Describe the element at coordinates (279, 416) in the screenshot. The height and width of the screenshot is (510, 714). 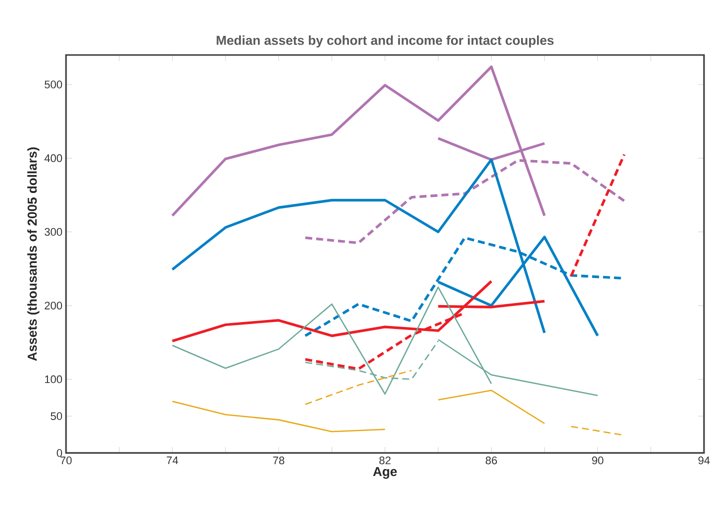
I see `line-series` at that location.